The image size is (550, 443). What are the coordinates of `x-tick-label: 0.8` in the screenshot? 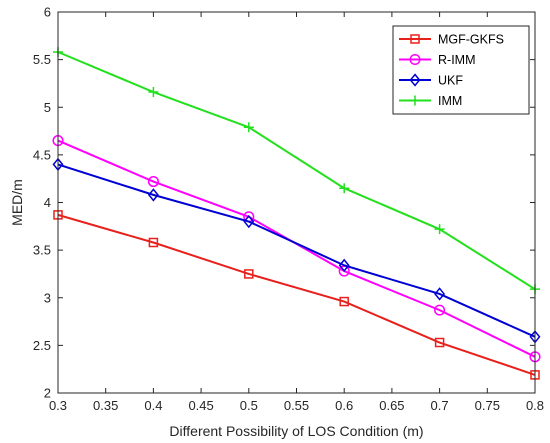 It's located at (535, 405).